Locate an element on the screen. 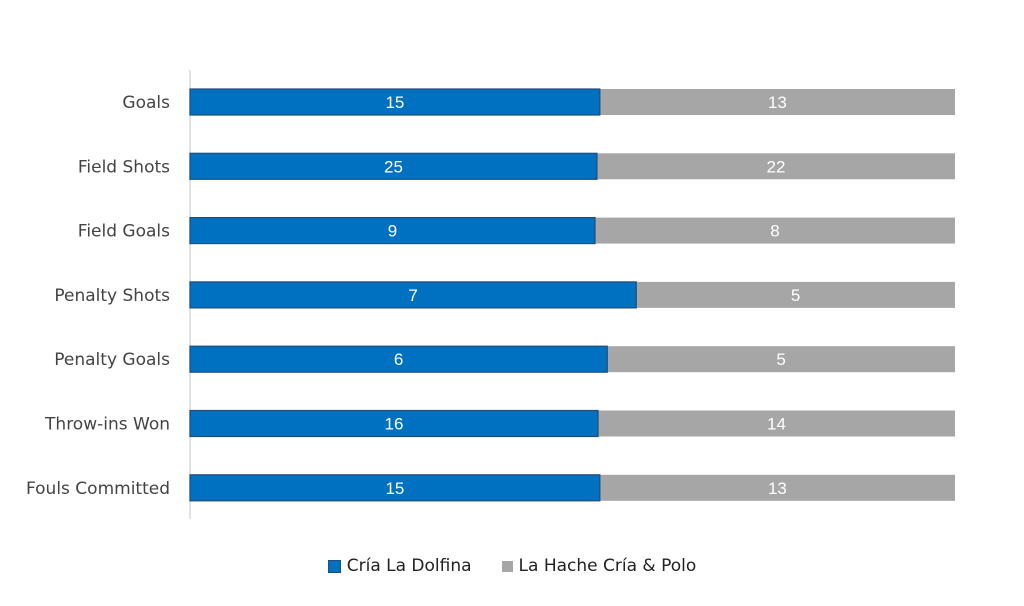 This screenshot has height=606, width=1024. legend-label-series-1: Cría La Dolfina is located at coordinates (409, 566).